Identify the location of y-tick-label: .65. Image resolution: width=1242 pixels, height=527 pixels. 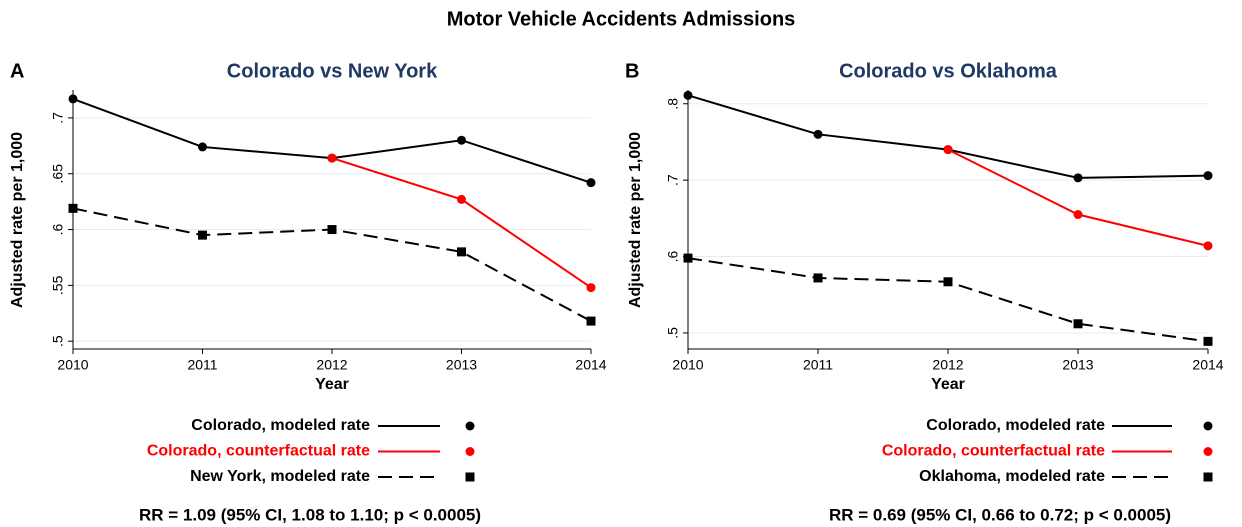
(58, 174).